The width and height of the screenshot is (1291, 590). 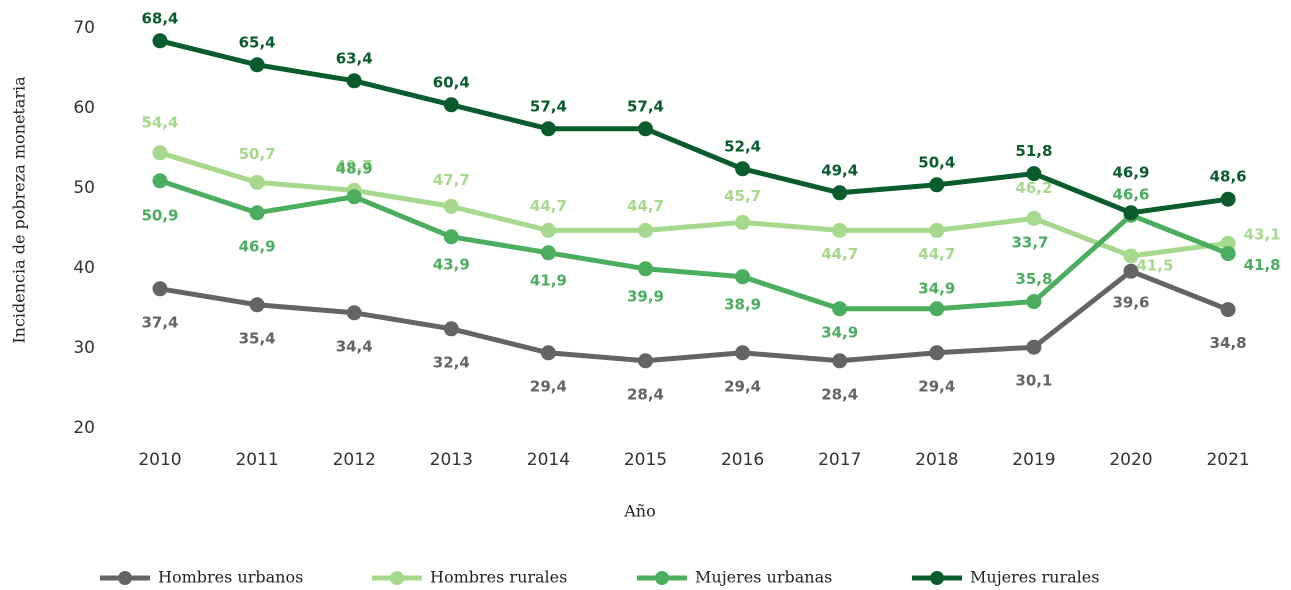 I want to click on data-label: 34,4, so click(x=354, y=346).